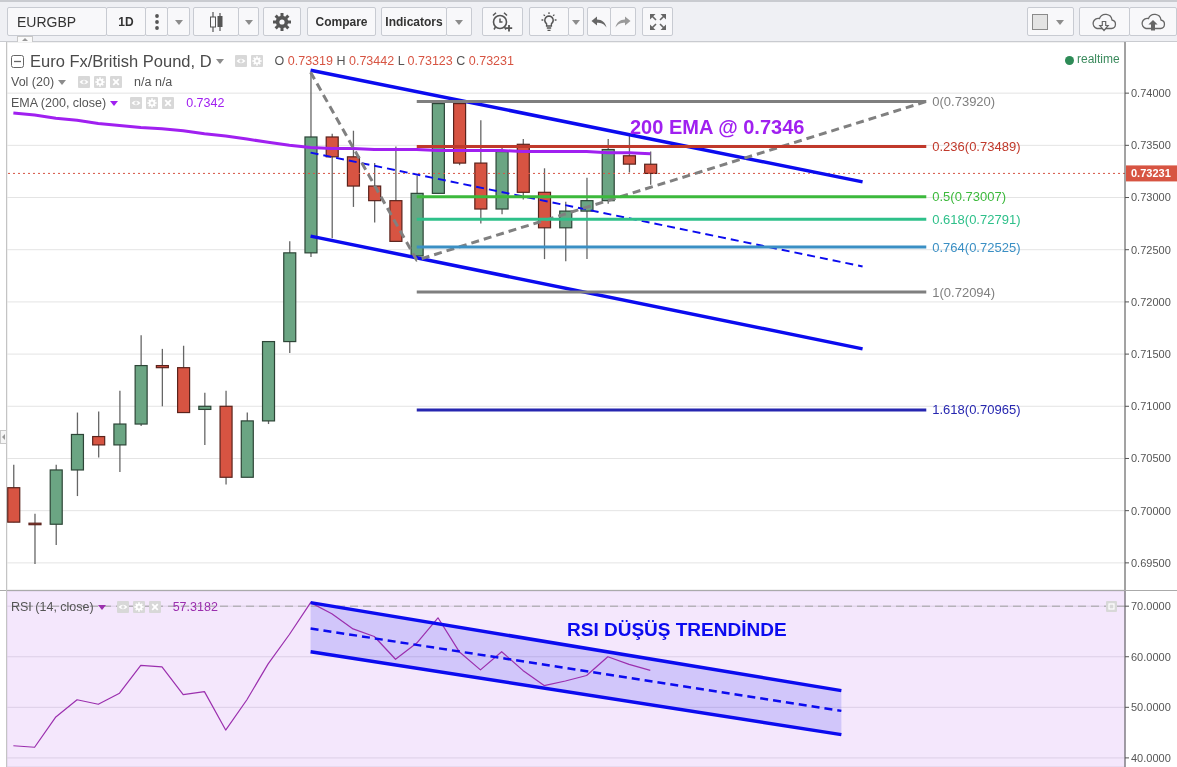 The image size is (1177, 767). I want to click on series-label: 0.764(0.72525), so click(976, 247).